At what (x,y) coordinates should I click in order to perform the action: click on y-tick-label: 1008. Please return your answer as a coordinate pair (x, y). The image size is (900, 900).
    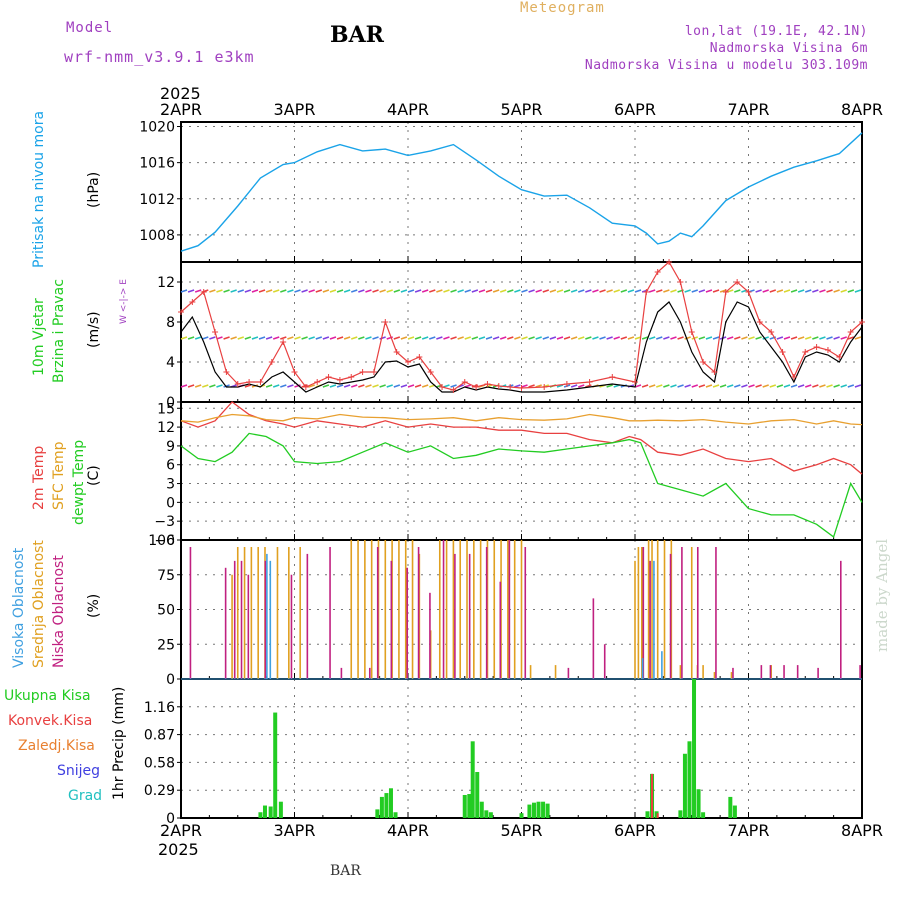
    Looking at the image, I should click on (157, 236).